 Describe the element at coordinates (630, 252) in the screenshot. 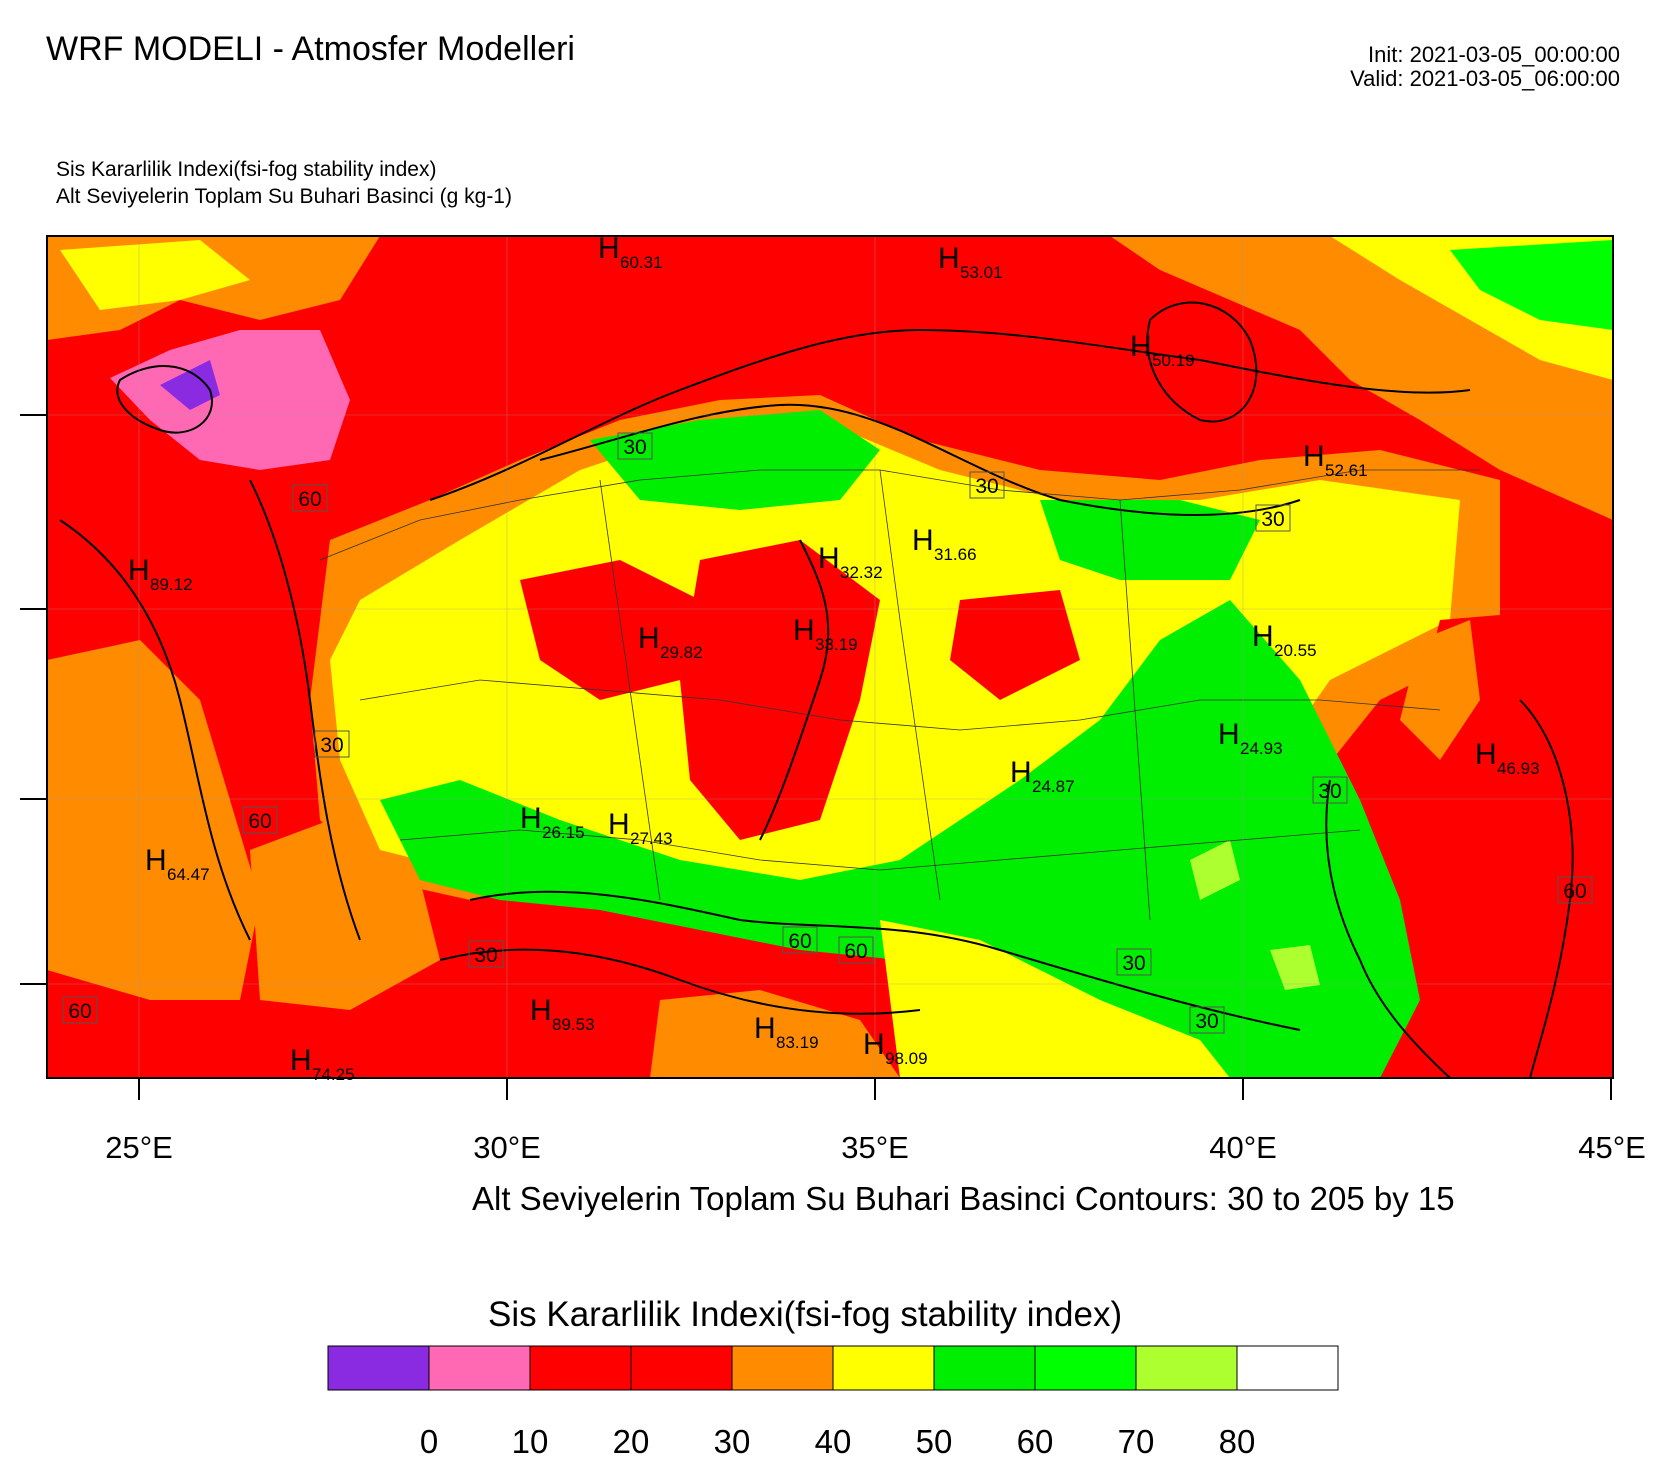

I see `high-center-label: H 60.31` at that location.